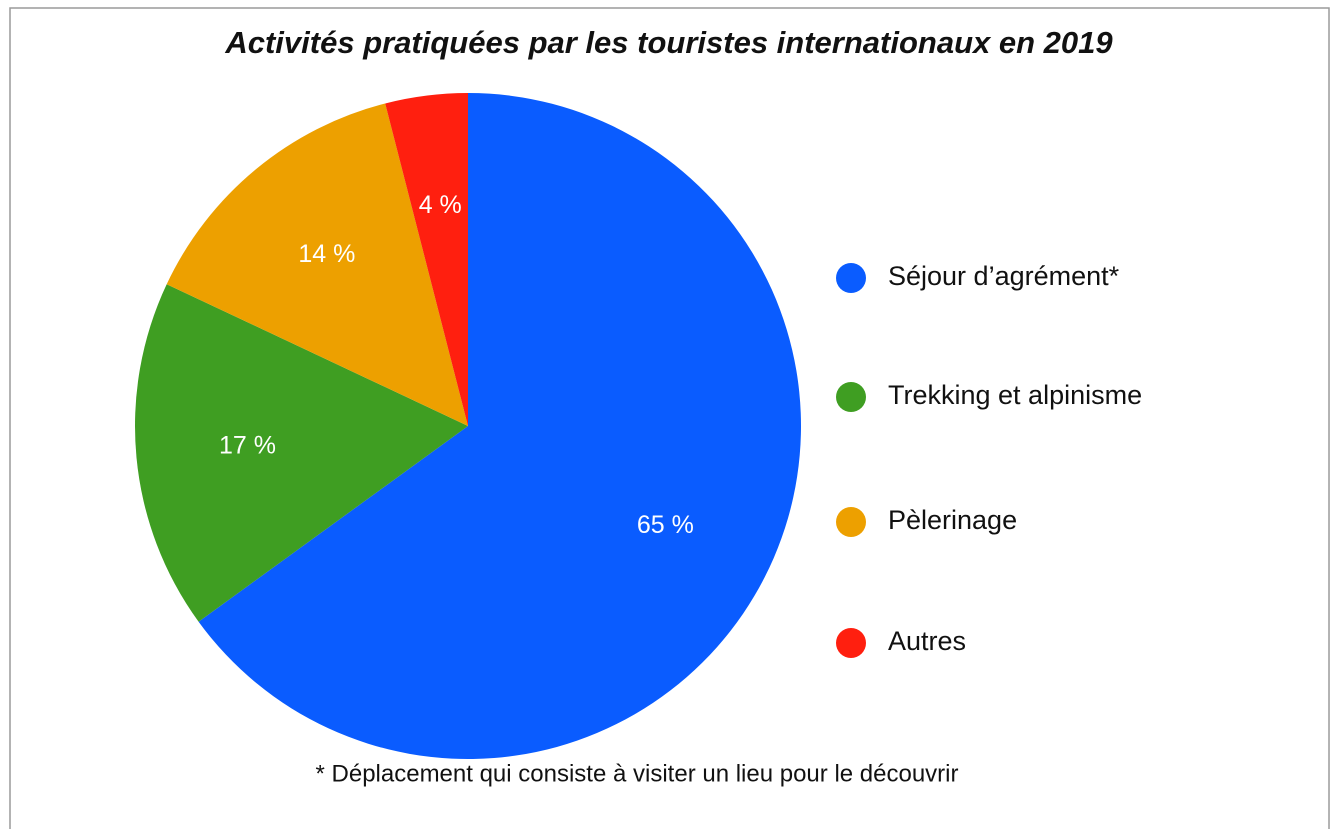 The height and width of the screenshot is (829, 1339). What do you see at coordinates (247, 445) in the screenshot?
I see `slice-label: 17 %` at bounding box center [247, 445].